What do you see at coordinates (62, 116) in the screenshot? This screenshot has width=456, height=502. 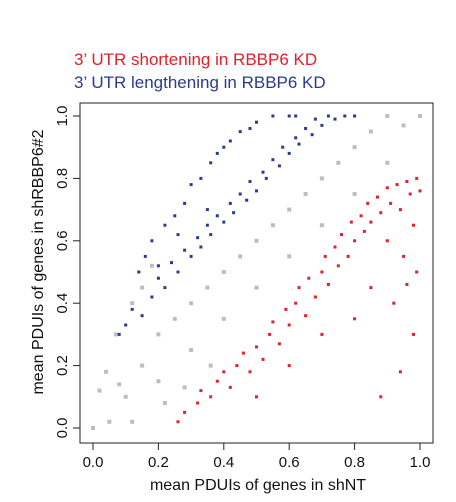 I see `y-tick-label: 1.0` at bounding box center [62, 116].